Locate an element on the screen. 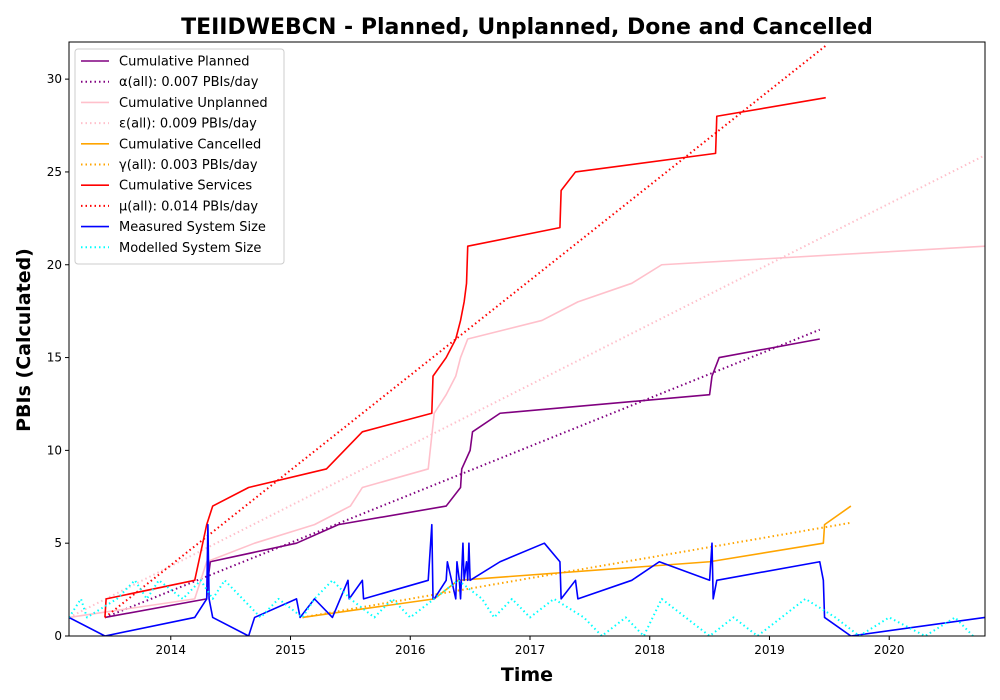 Image resolution: width=1000 pixels, height=700 pixels. legend-label-7: μ(all): 0.014 PBIs/day is located at coordinates (188, 206).